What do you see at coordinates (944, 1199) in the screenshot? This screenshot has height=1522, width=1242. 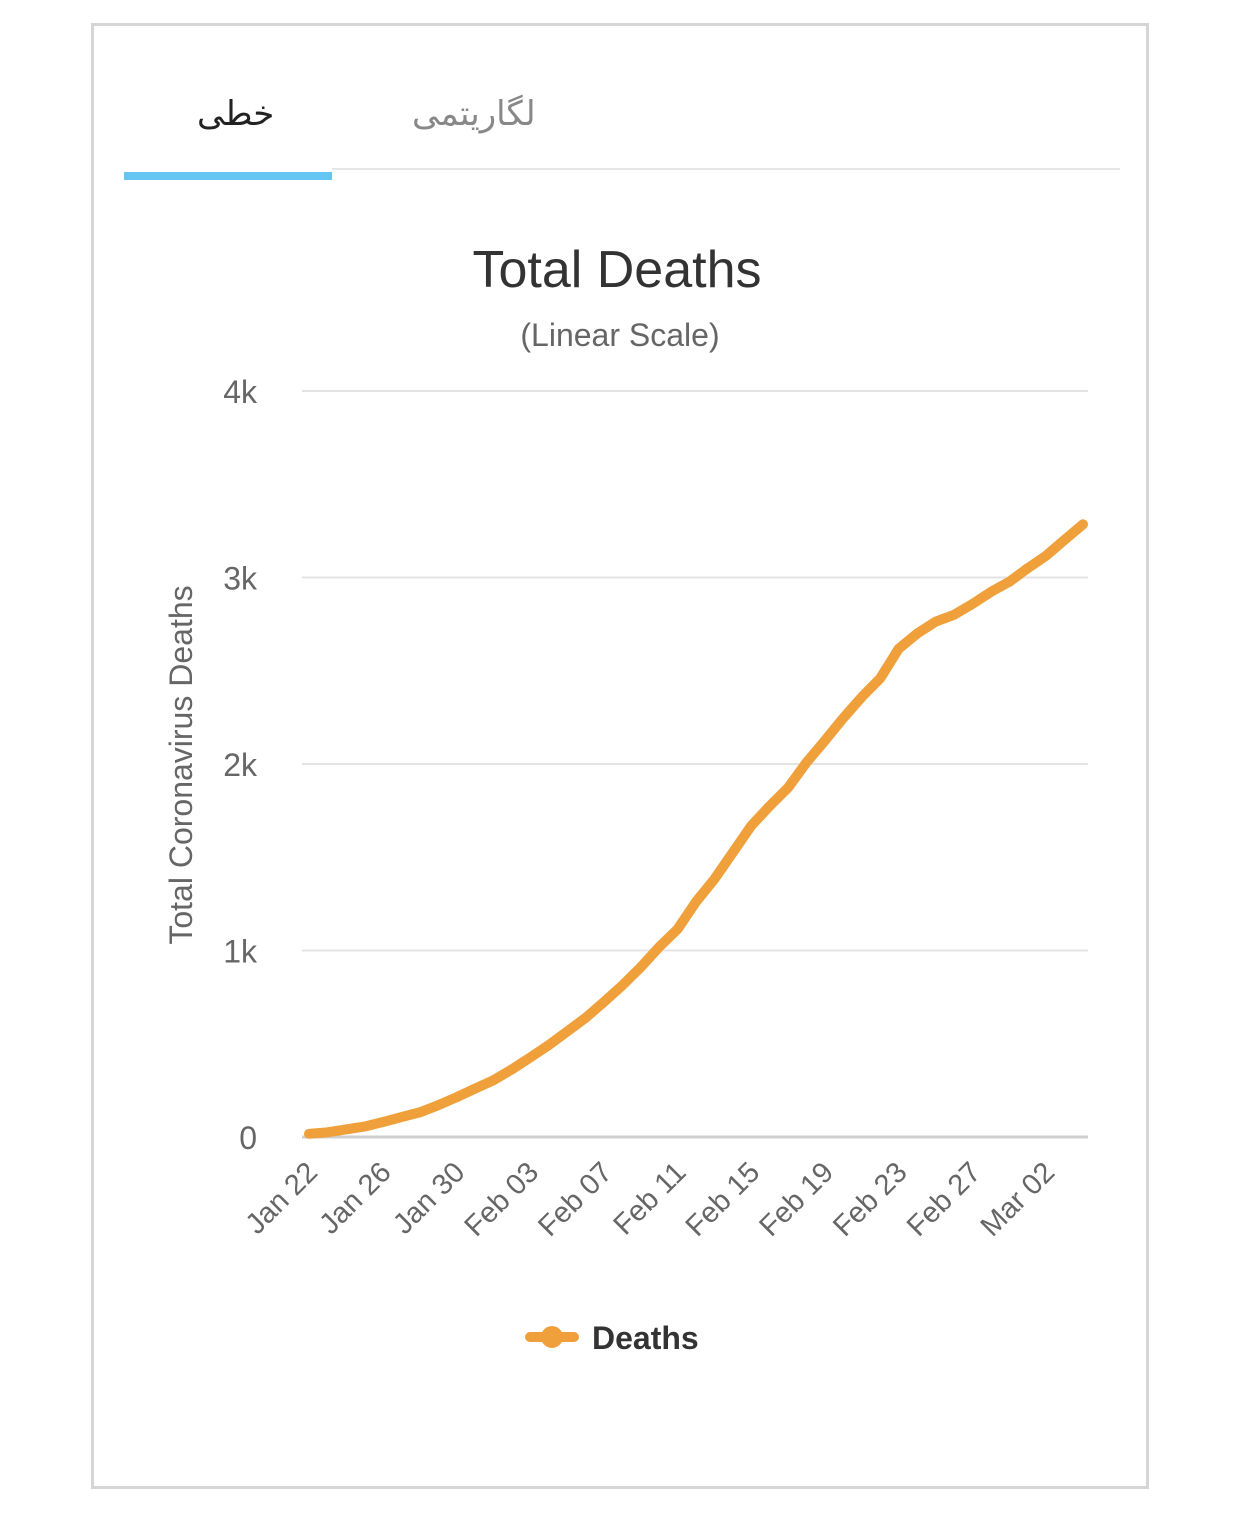 I see `x-tick-label: Feb 27` at bounding box center [944, 1199].